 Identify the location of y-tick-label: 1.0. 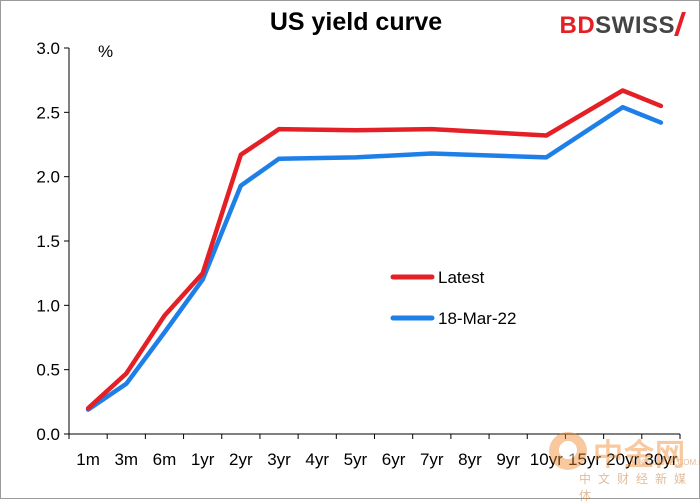
(48, 305).